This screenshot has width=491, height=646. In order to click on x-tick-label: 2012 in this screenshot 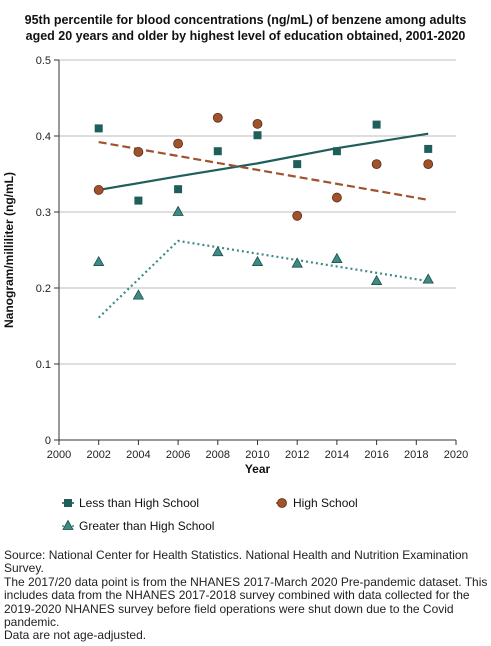, I will do `click(297, 455)`.